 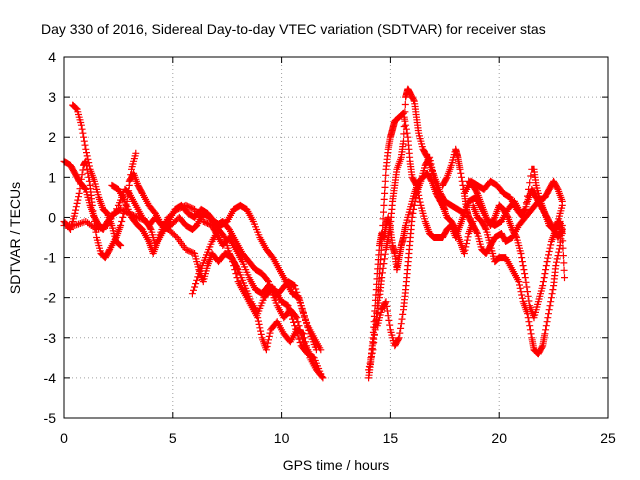 What do you see at coordinates (50, 338) in the screenshot?
I see `y-tick-label: -3` at bounding box center [50, 338].